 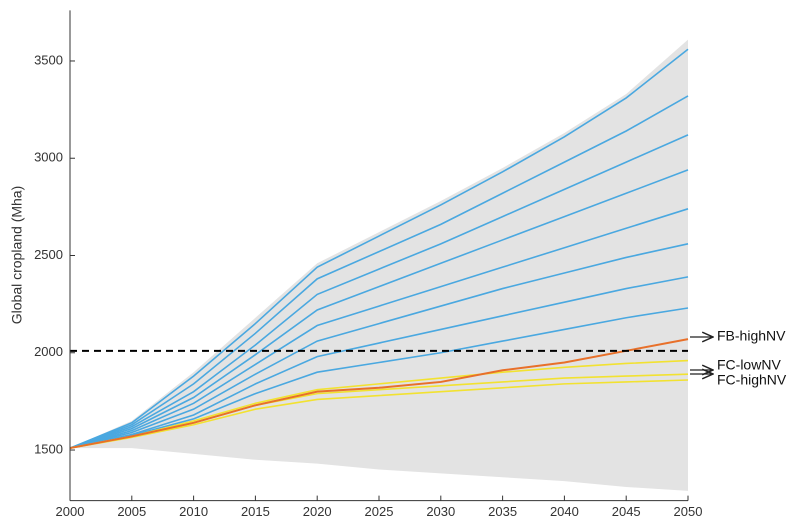 What do you see at coordinates (751, 336) in the screenshot?
I see `annotation: FB-highNV` at bounding box center [751, 336].